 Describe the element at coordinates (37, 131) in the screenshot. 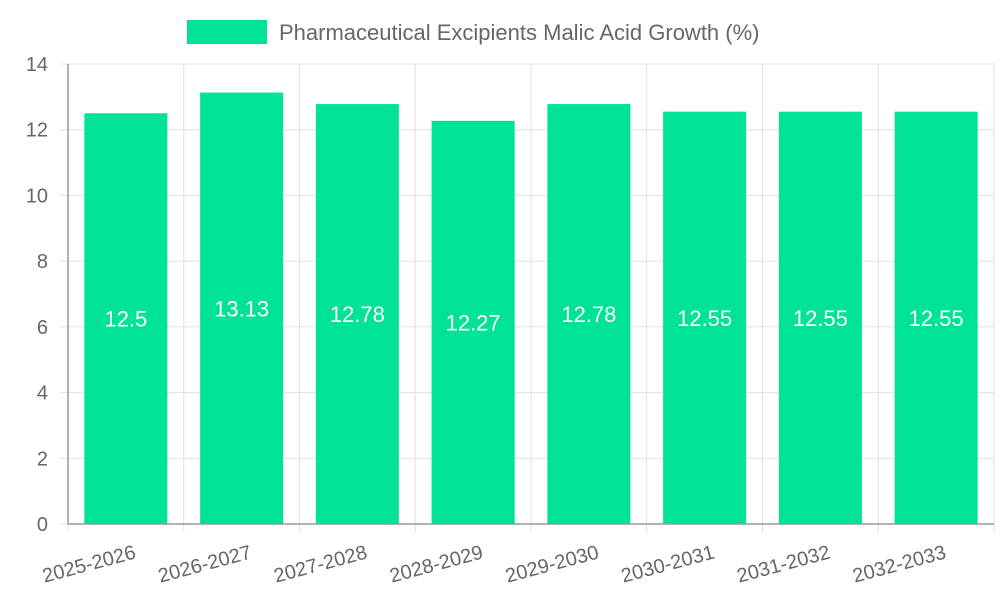

I see `y-tick-label: 12` at that location.